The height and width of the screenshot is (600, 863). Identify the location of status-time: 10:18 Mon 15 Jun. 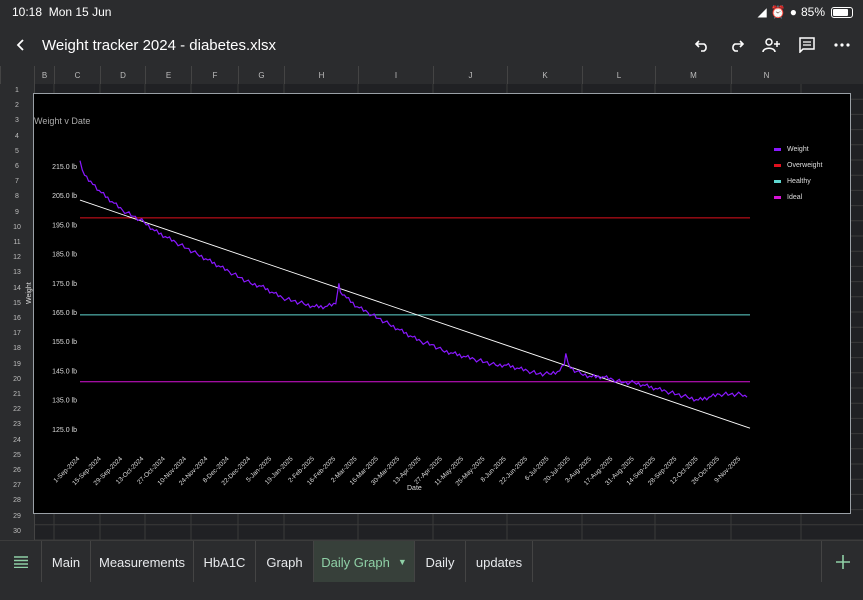
(62, 12).